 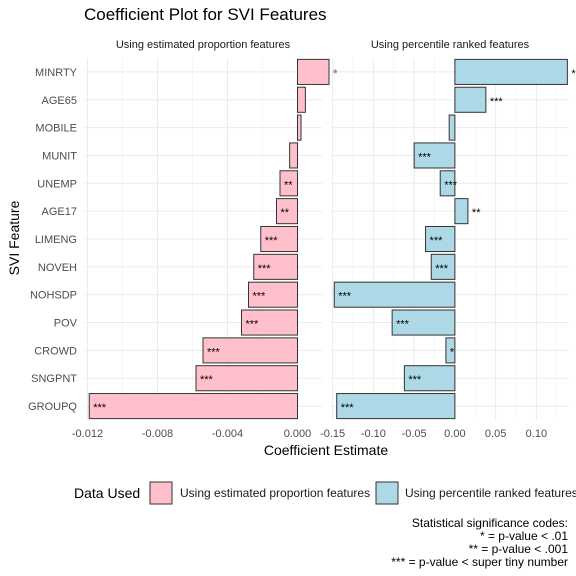 I want to click on sig-label-right-nohsdp: ***, so click(x=345, y=297).